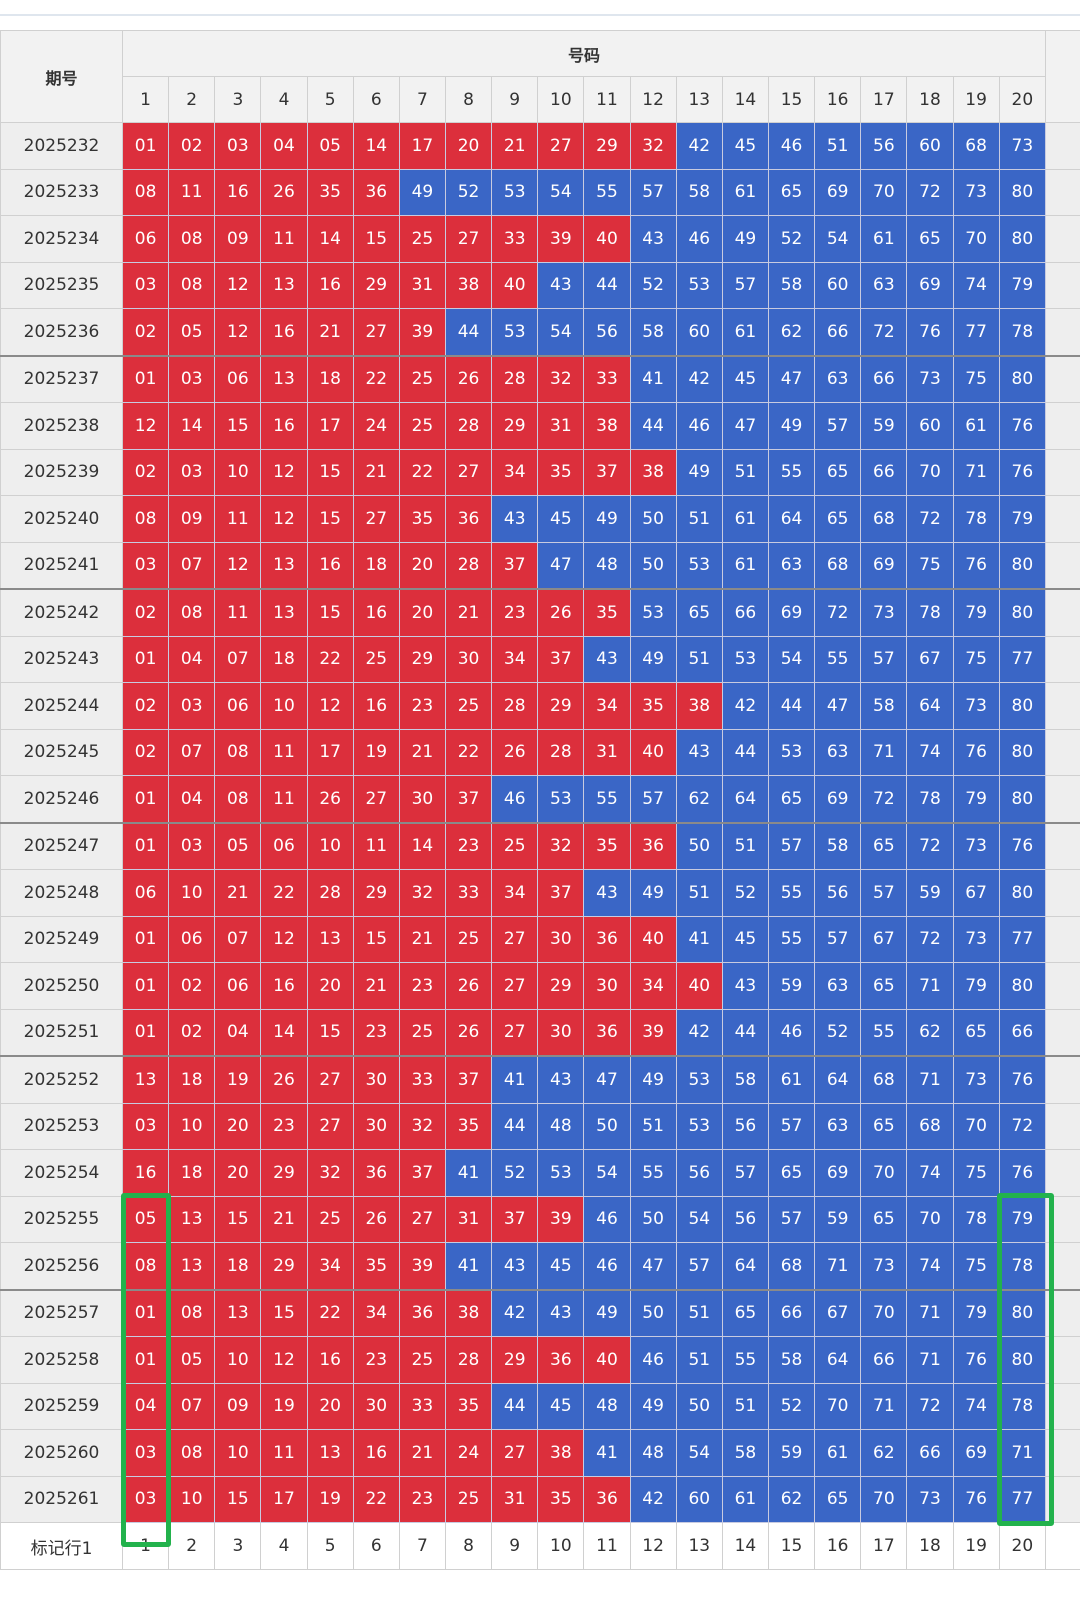 The image size is (1080, 1600). What do you see at coordinates (422, 1406) in the screenshot?
I see `number-cell: 33` at bounding box center [422, 1406].